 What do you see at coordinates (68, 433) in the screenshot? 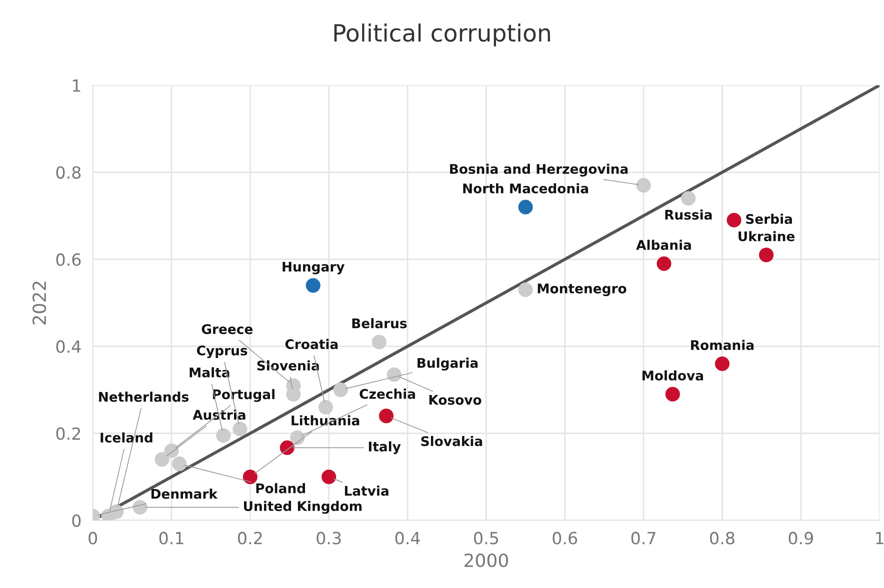
I see `y-tick-label: 0.2` at bounding box center [68, 433].